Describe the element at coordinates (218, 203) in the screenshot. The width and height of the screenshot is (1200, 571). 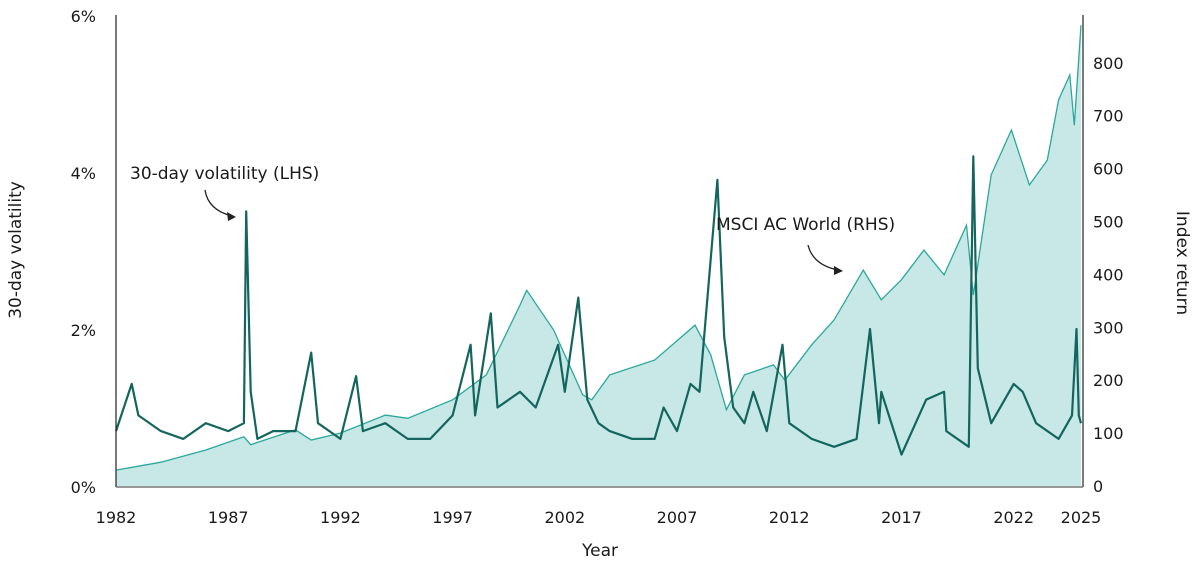
I see `volatility-annotation-arrow` at that location.